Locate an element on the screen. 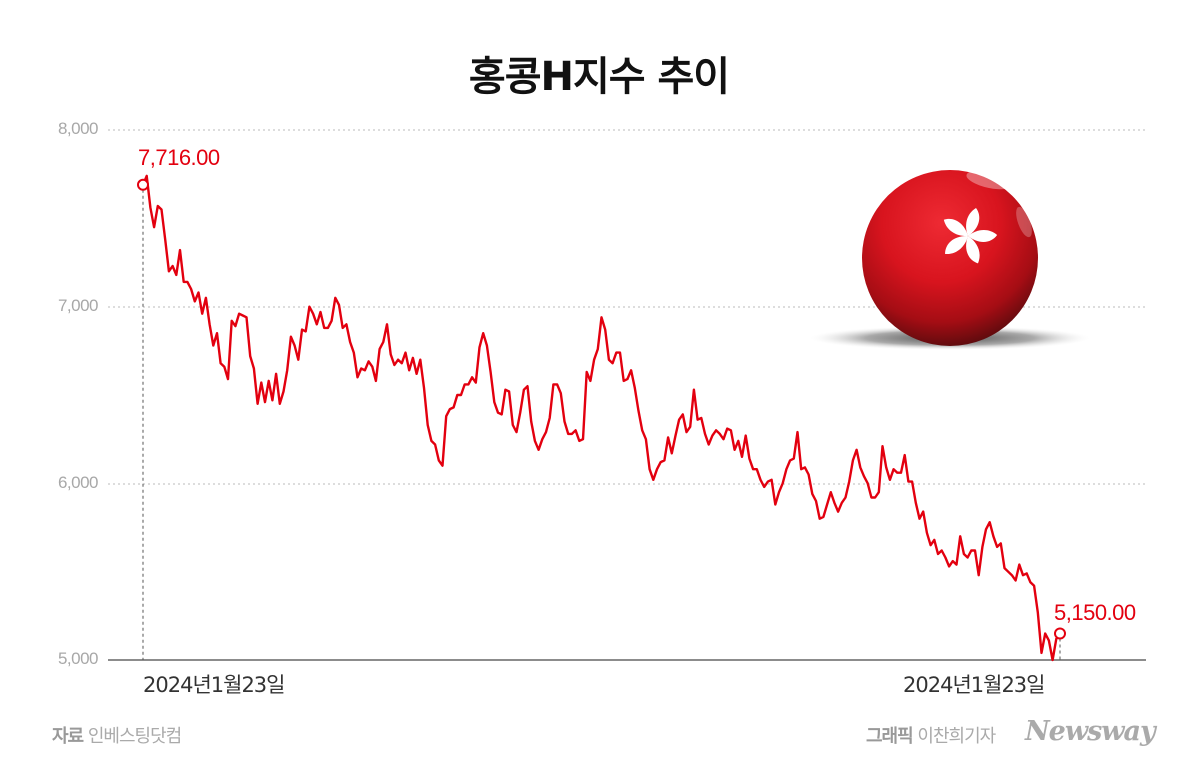 This screenshot has width=1198, height=770. end-value-label: 5,150.00 is located at coordinates (1095, 612).